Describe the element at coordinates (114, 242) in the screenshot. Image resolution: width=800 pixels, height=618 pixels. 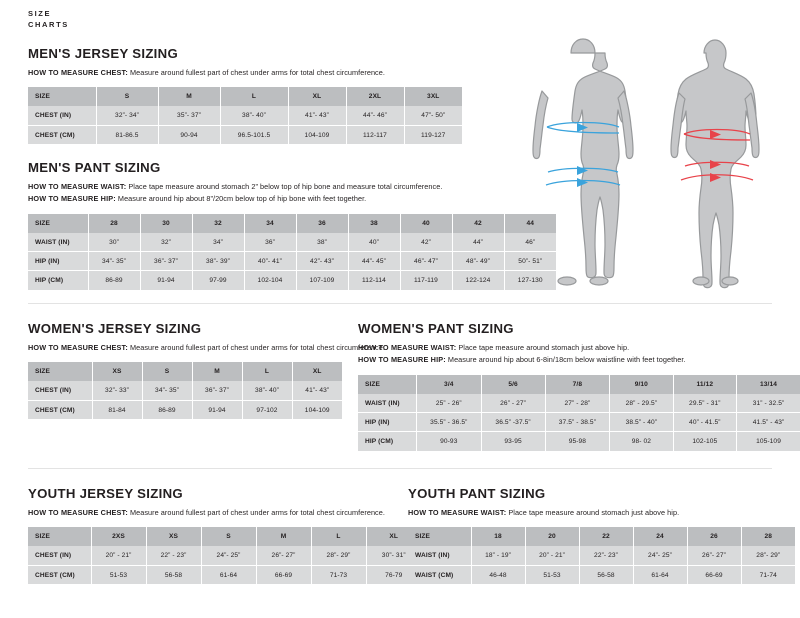
I see `table-cell: 30”` at that location.